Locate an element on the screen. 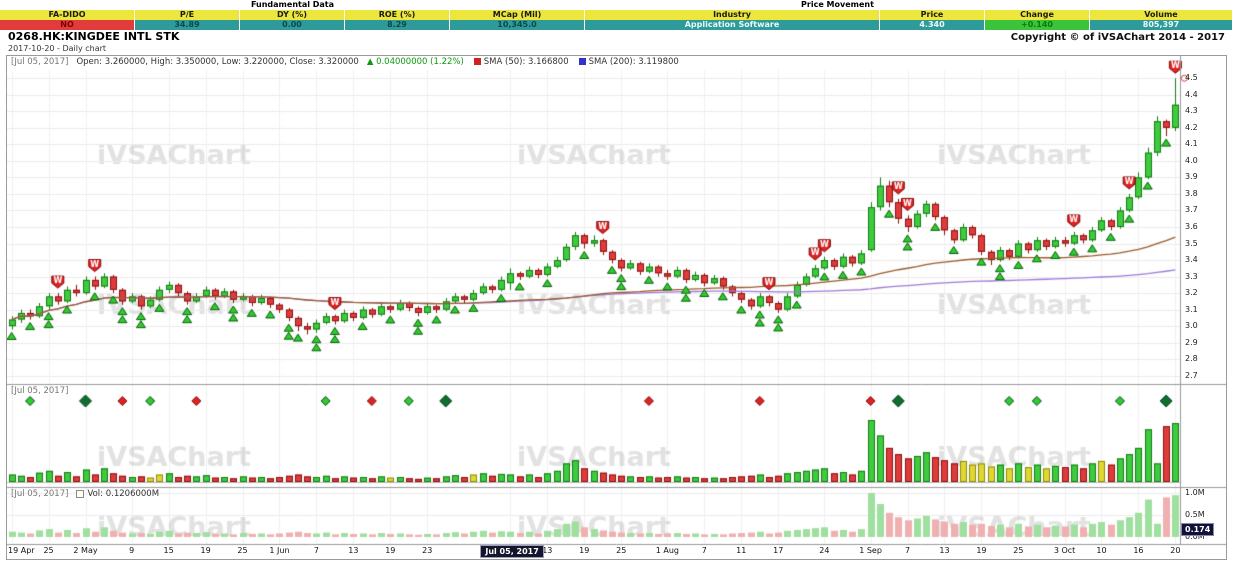  sma50-swatch-icon is located at coordinates (477, 61).